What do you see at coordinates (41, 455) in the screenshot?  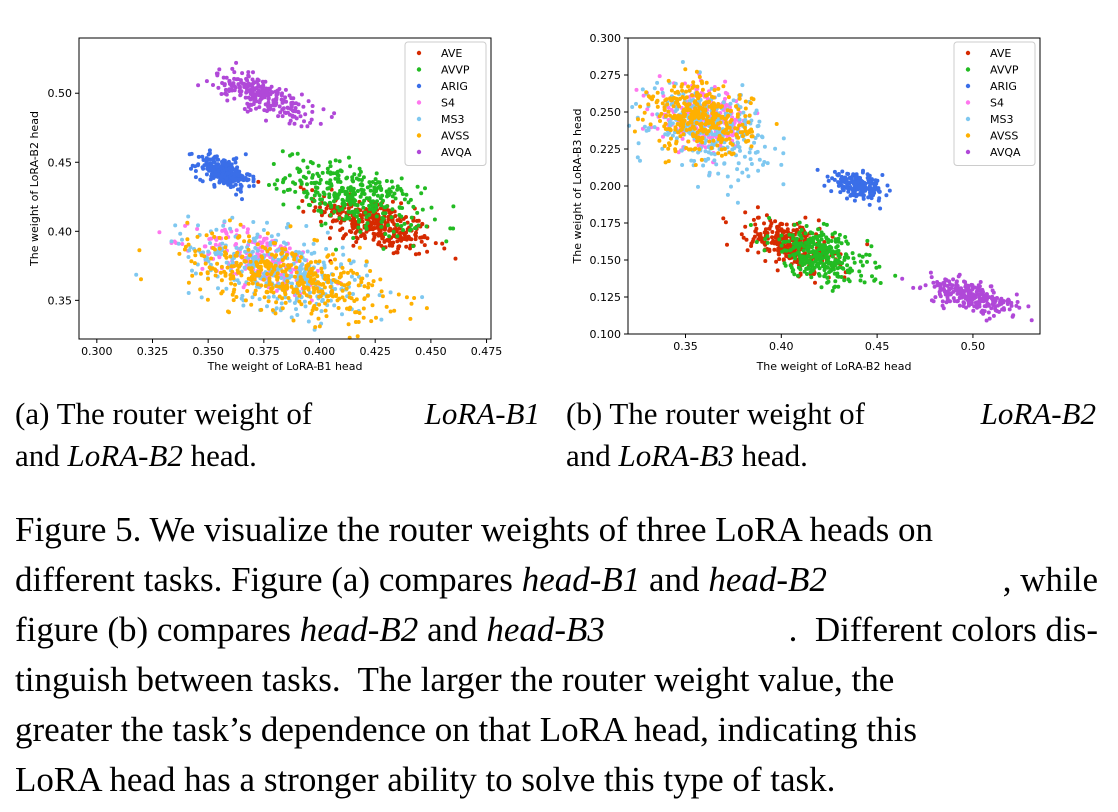 I see `caption-a-text: and` at bounding box center [41, 455].